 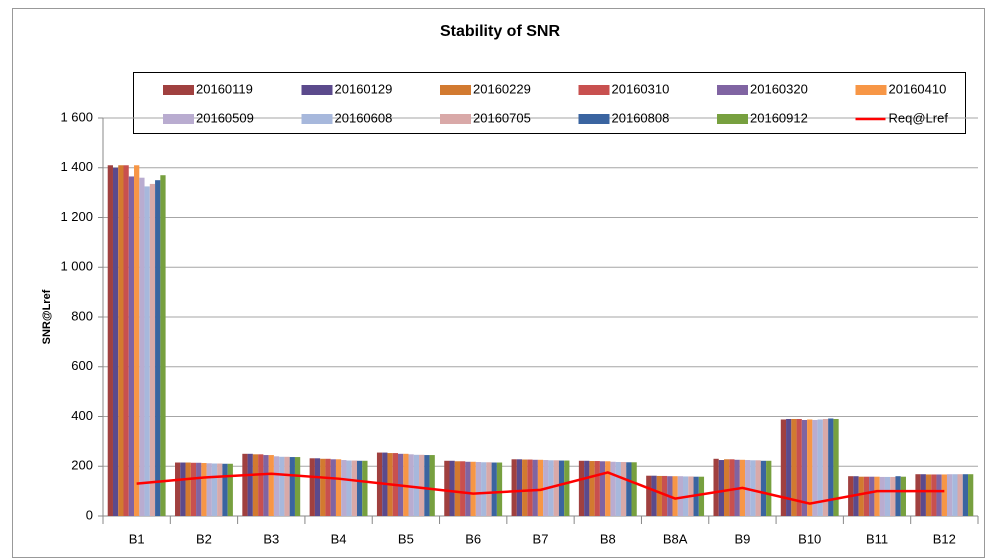 I want to click on x-tick-label: B8A, so click(x=675, y=538).